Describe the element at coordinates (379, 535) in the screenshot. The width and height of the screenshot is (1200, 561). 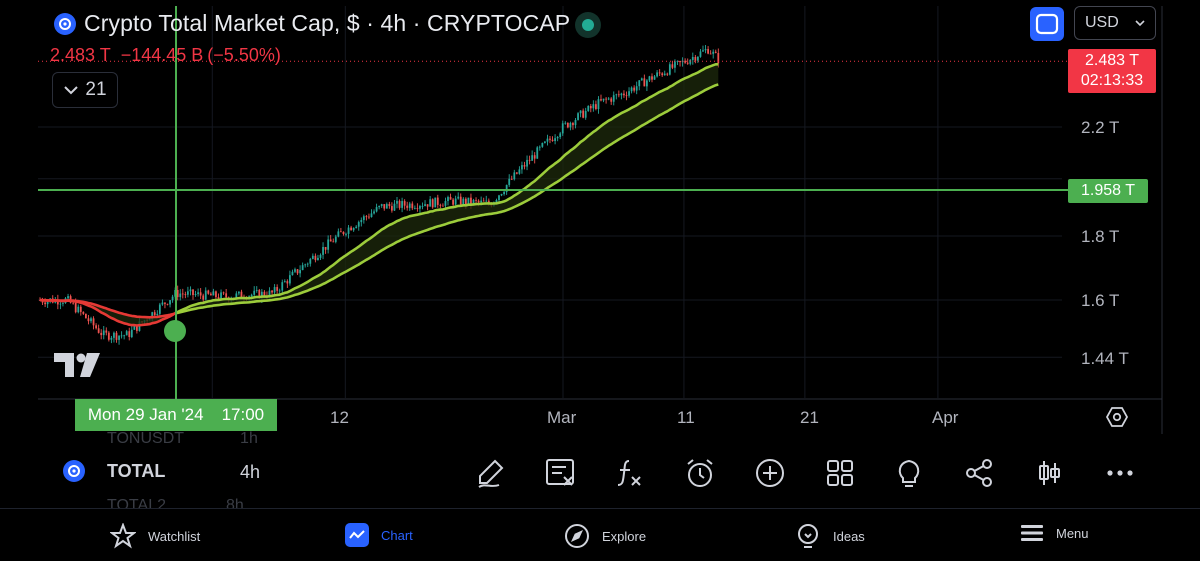
I see `nav-chart: Chart` at that location.